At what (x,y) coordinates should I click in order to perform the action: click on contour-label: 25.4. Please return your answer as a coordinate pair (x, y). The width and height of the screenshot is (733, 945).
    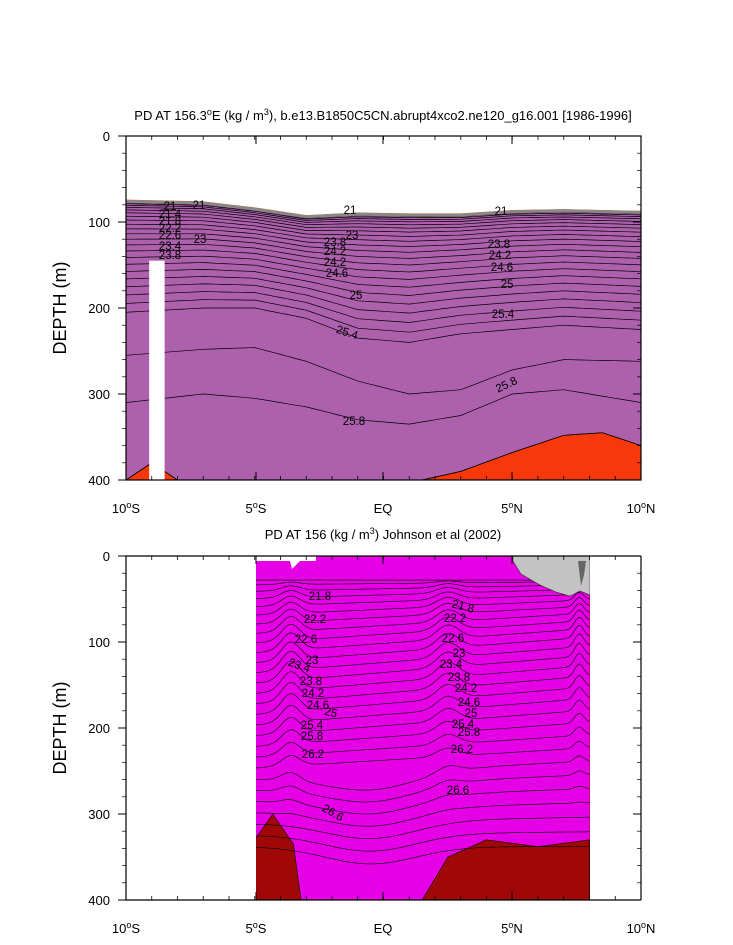
    Looking at the image, I should click on (463, 725).